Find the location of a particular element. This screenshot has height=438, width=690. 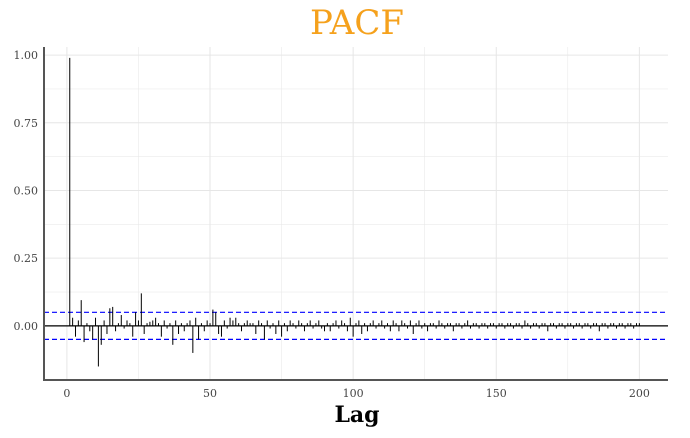

confidence-bounds is located at coordinates (356, 325).